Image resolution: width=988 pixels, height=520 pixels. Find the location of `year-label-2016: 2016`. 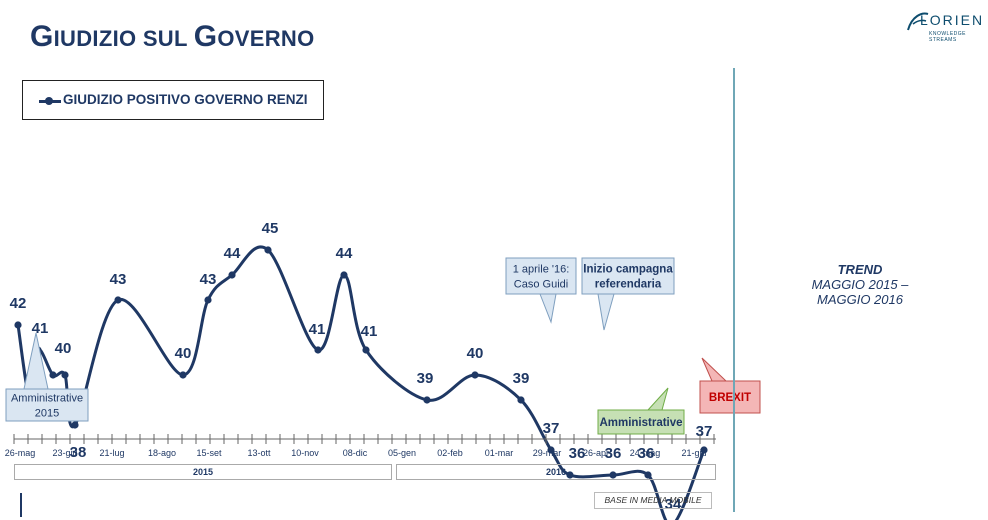

year-label-2016: 2016 is located at coordinates (556, 472).